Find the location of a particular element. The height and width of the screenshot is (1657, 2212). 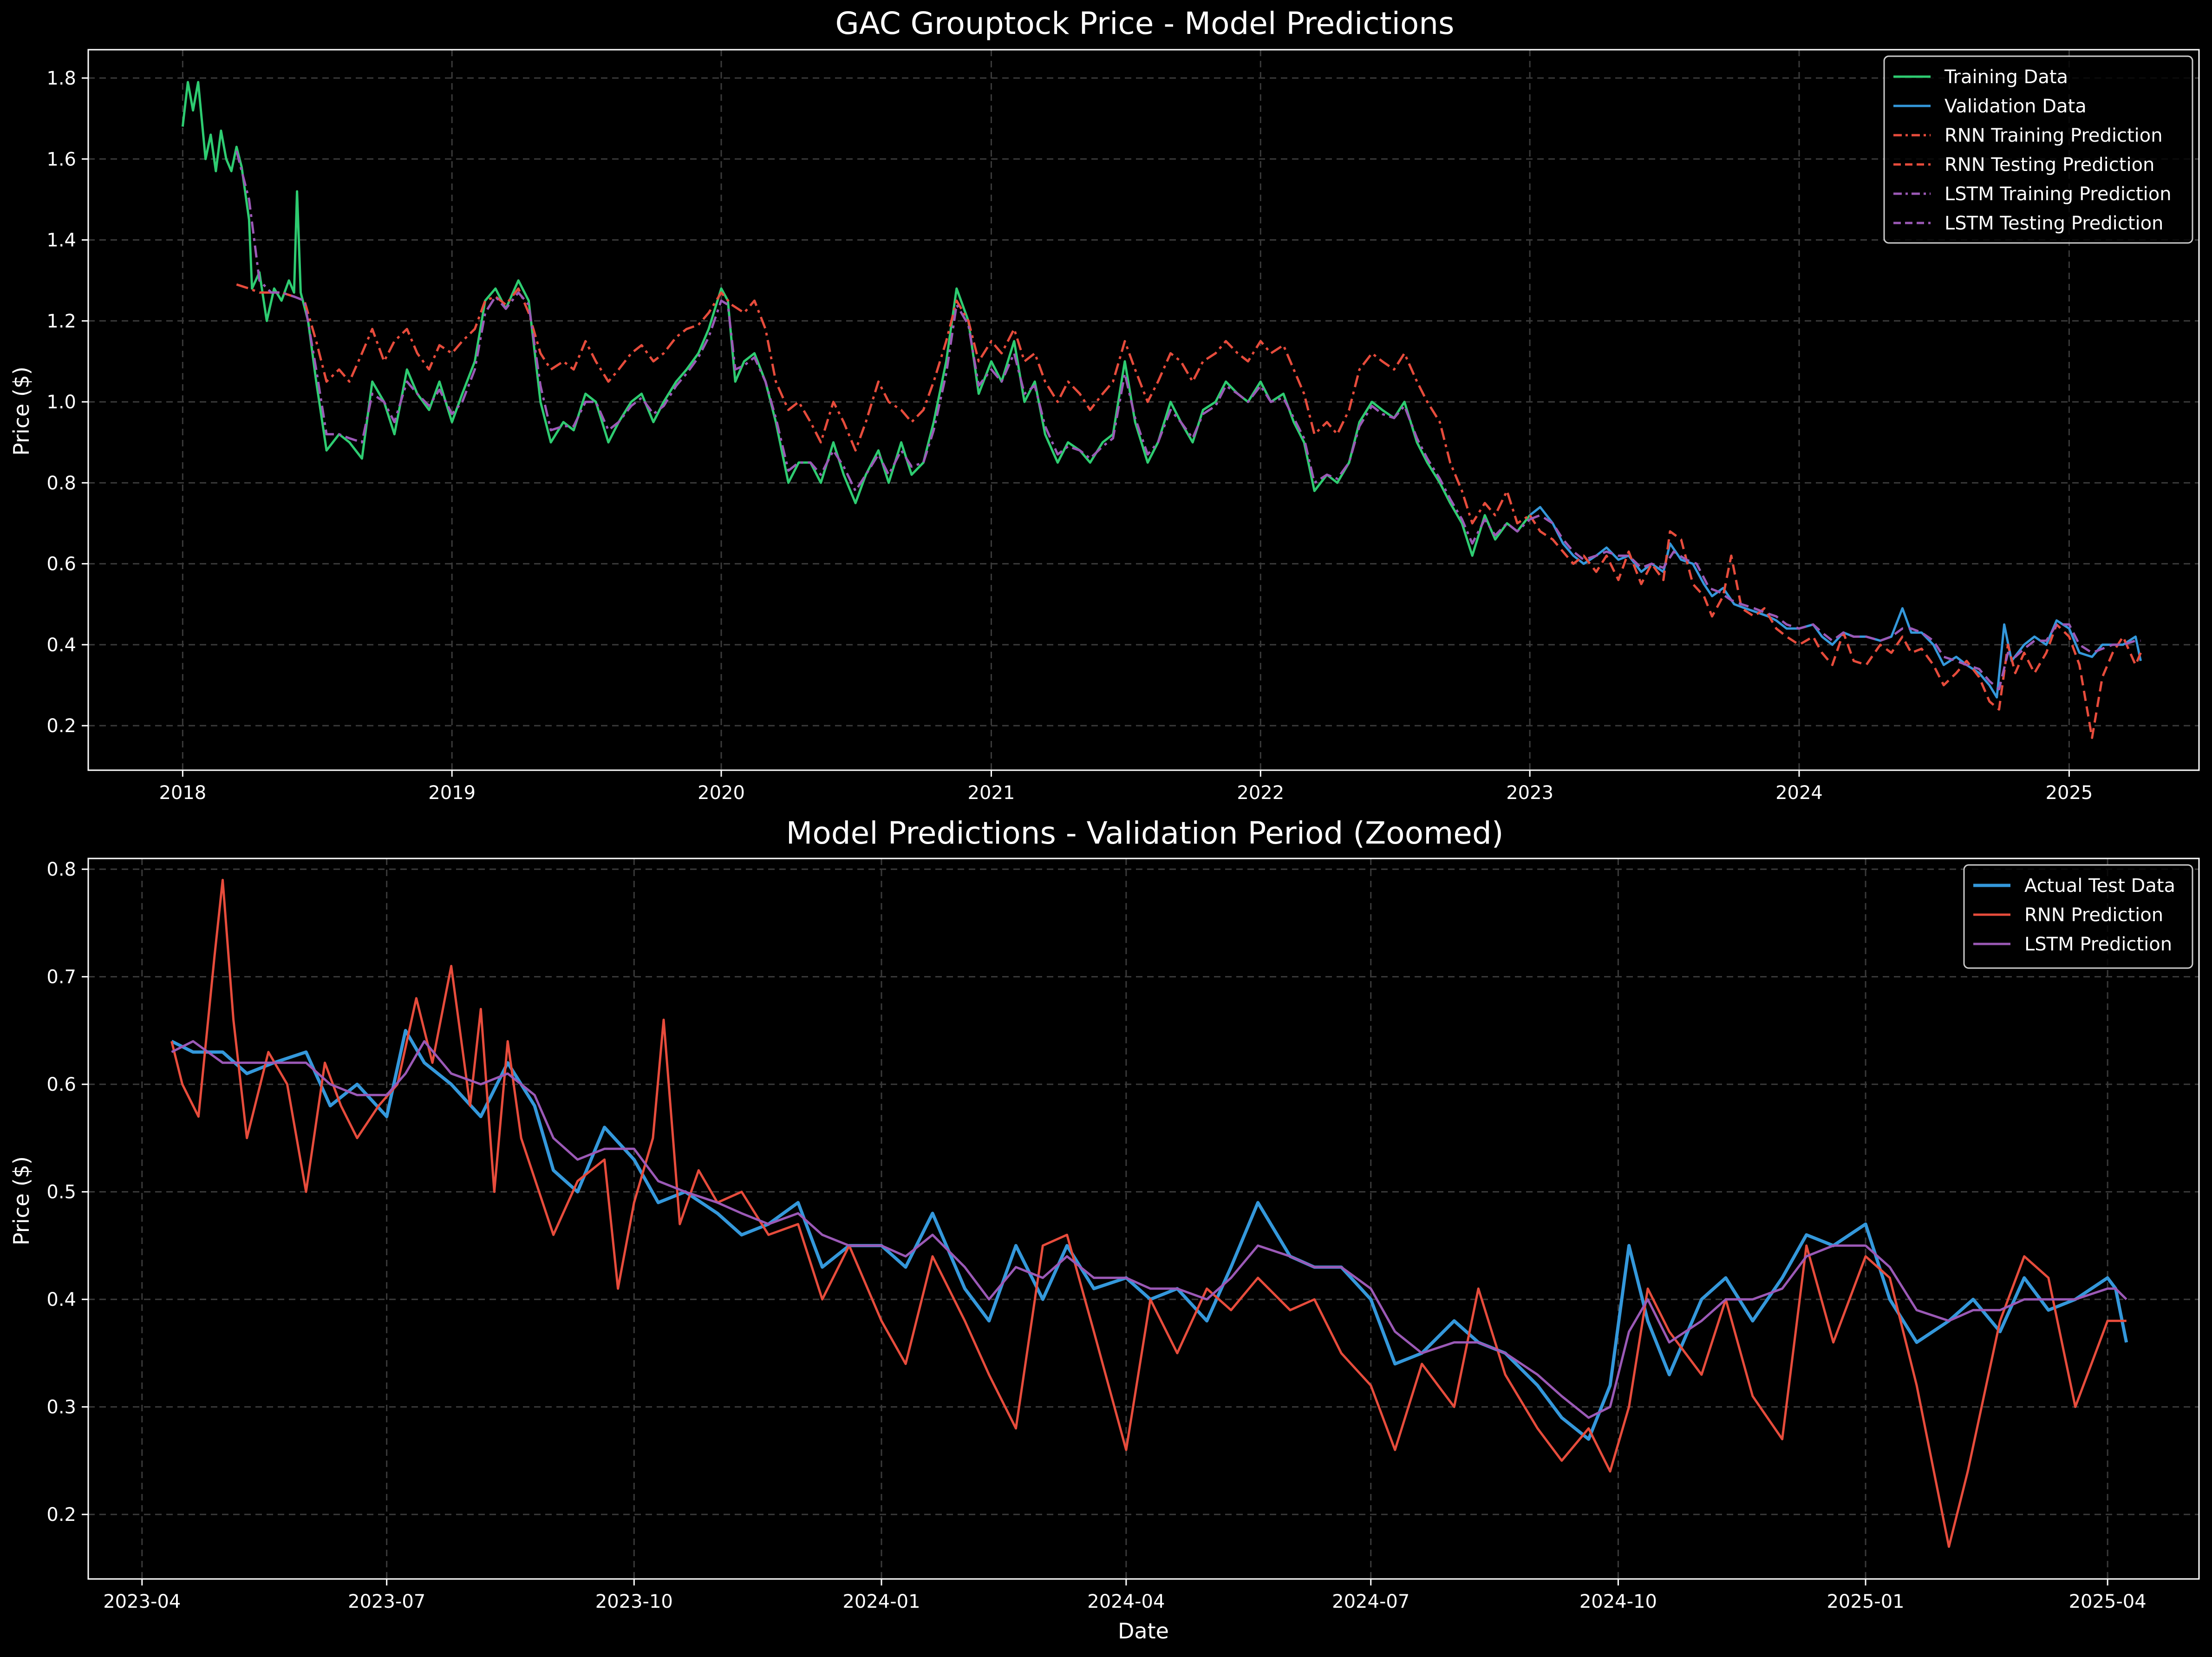

x-tick-label: 2024-04 is located at coordinates (1126, 1601).